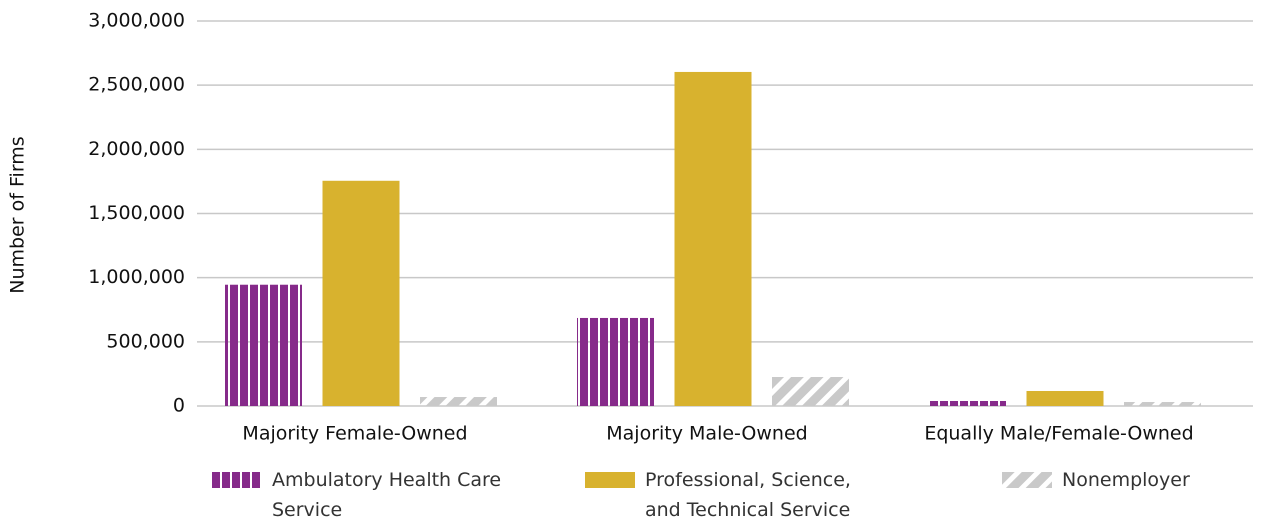 The height and width of the screenshot is (523, 1279). Describe the element at coordinates (136, 277) in the screenshot. I see `y-tick-label: 1,000,000` at that location.